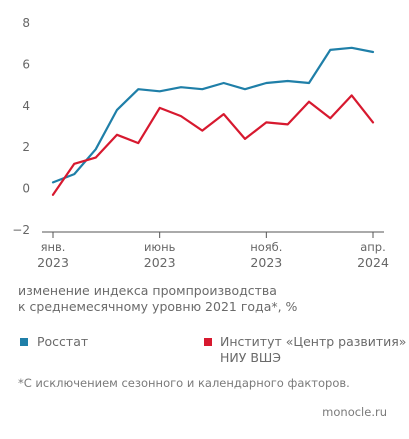 The width and height of the screenshot is (409, 439). Describe the element at coordinates (53, 247) in the screenshot. I see `x-tick-month-label: янв.` at that location.